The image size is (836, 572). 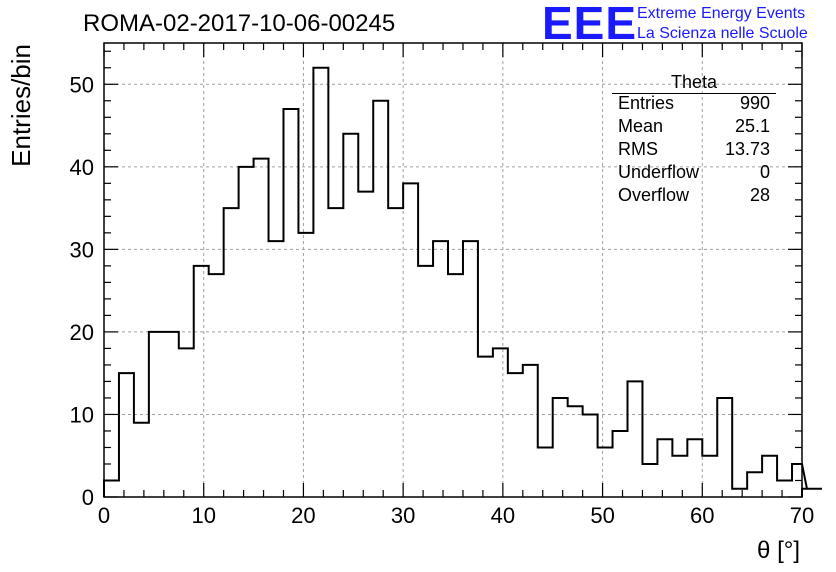 What do you see at coordinates (638, 149) in the screenshot?
I see `stats-label: RMS` at bounding box center [638, 149].